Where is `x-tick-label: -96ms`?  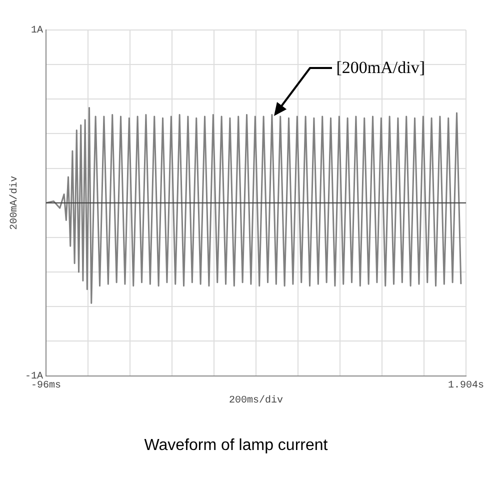
x-tick-label: -96ms is located at coordinates (46, 386).